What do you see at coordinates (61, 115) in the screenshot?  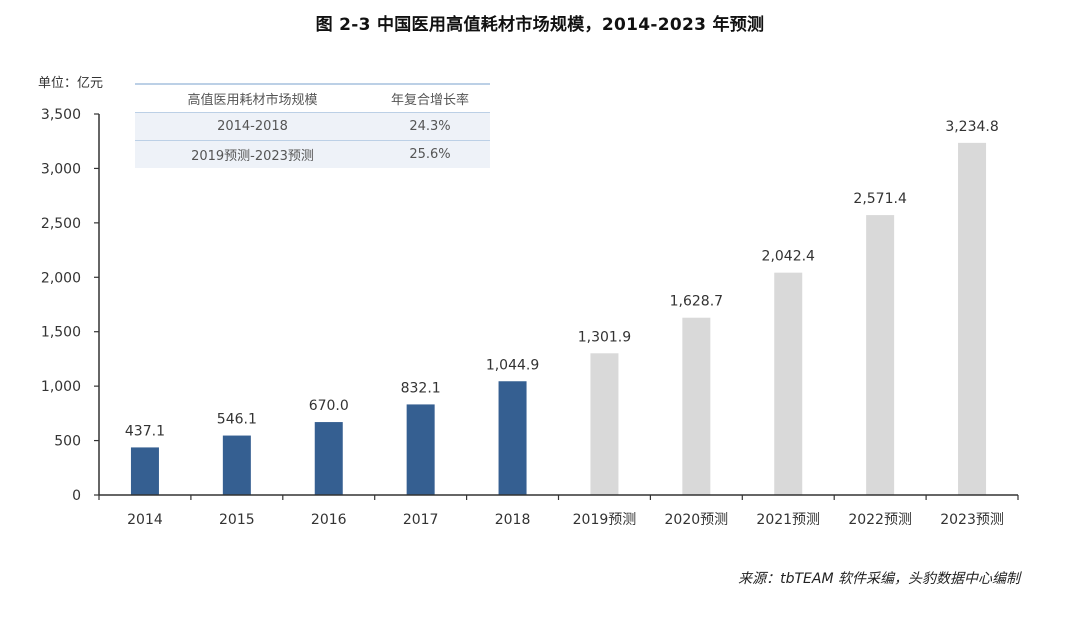 I see `y-tick-label: 3,500` at bounding box center [61, 115].